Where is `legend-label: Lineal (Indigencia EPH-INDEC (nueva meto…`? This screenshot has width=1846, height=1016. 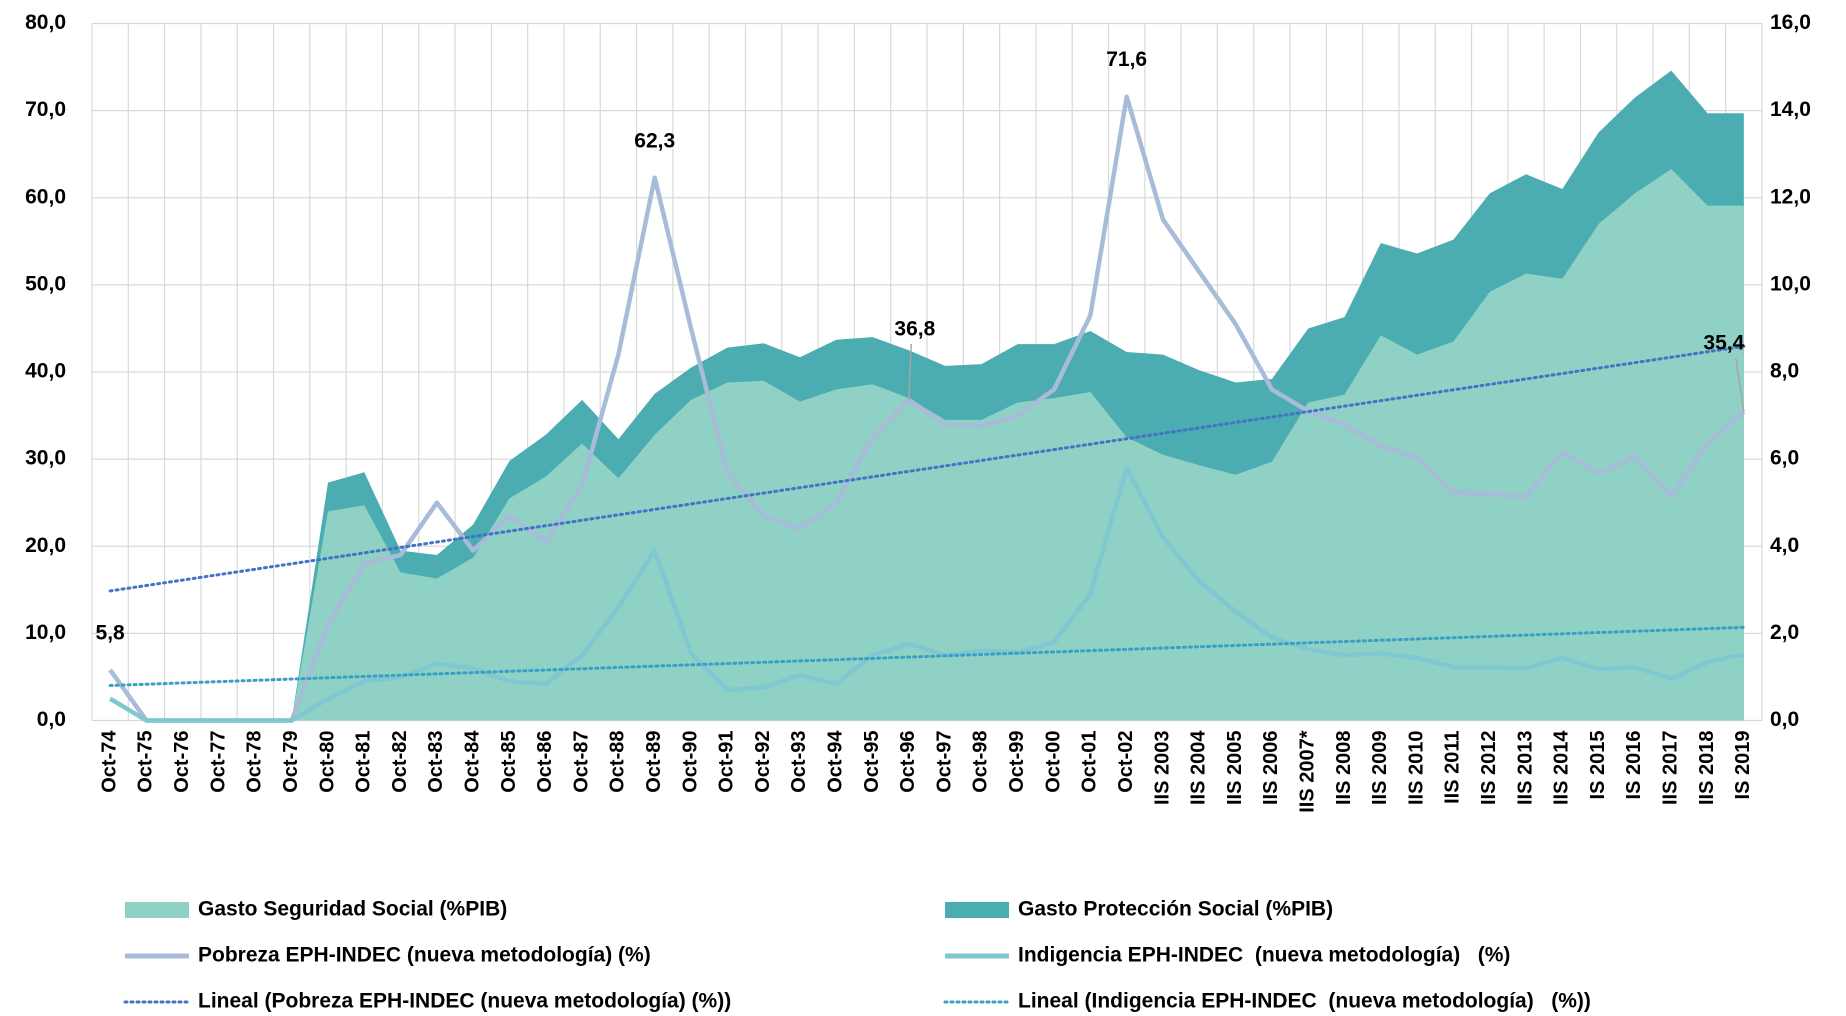
legend-label: Lineal (Indigencia EPH-INDEC (nueva meto… is located at coordinates (1304, 1001).